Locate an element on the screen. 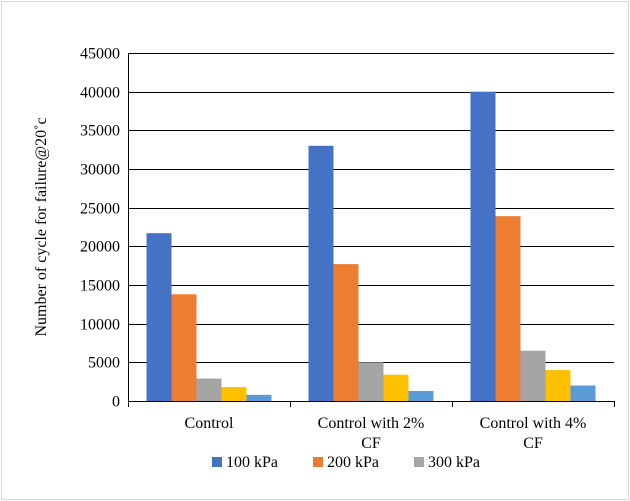 This screenshot has height=501, width=630. y-tick-label: 20000 is located at coordinates (100, 247).